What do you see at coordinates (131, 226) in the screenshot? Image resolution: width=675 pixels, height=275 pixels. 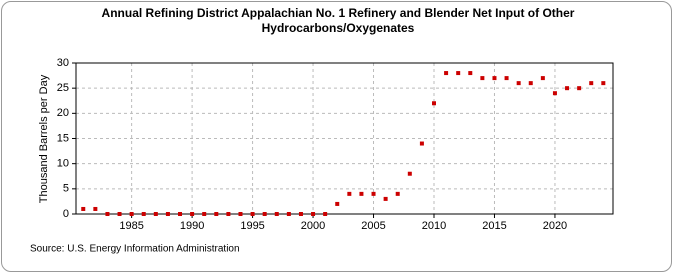 I see `x-tick-label: 1985` at bounding box center [131, 226].